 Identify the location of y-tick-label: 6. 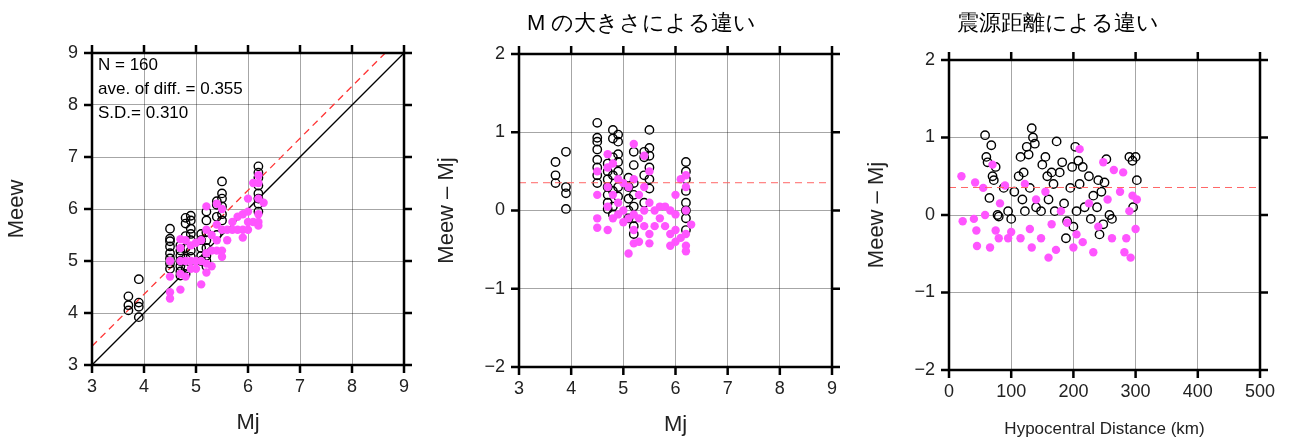
(72, 207).